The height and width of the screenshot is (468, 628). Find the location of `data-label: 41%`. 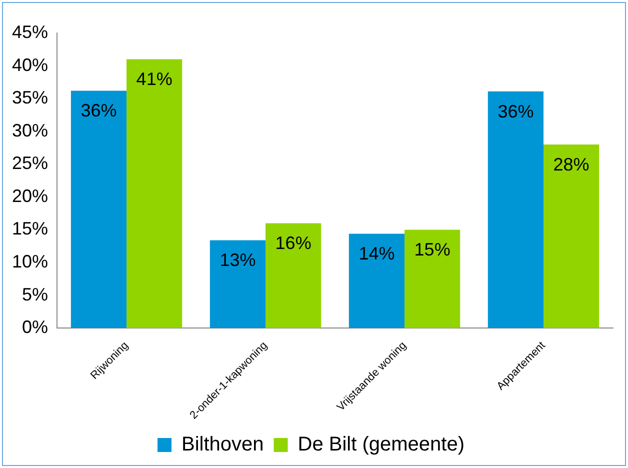

data-label: 41% is located at coordinates (154, 79).